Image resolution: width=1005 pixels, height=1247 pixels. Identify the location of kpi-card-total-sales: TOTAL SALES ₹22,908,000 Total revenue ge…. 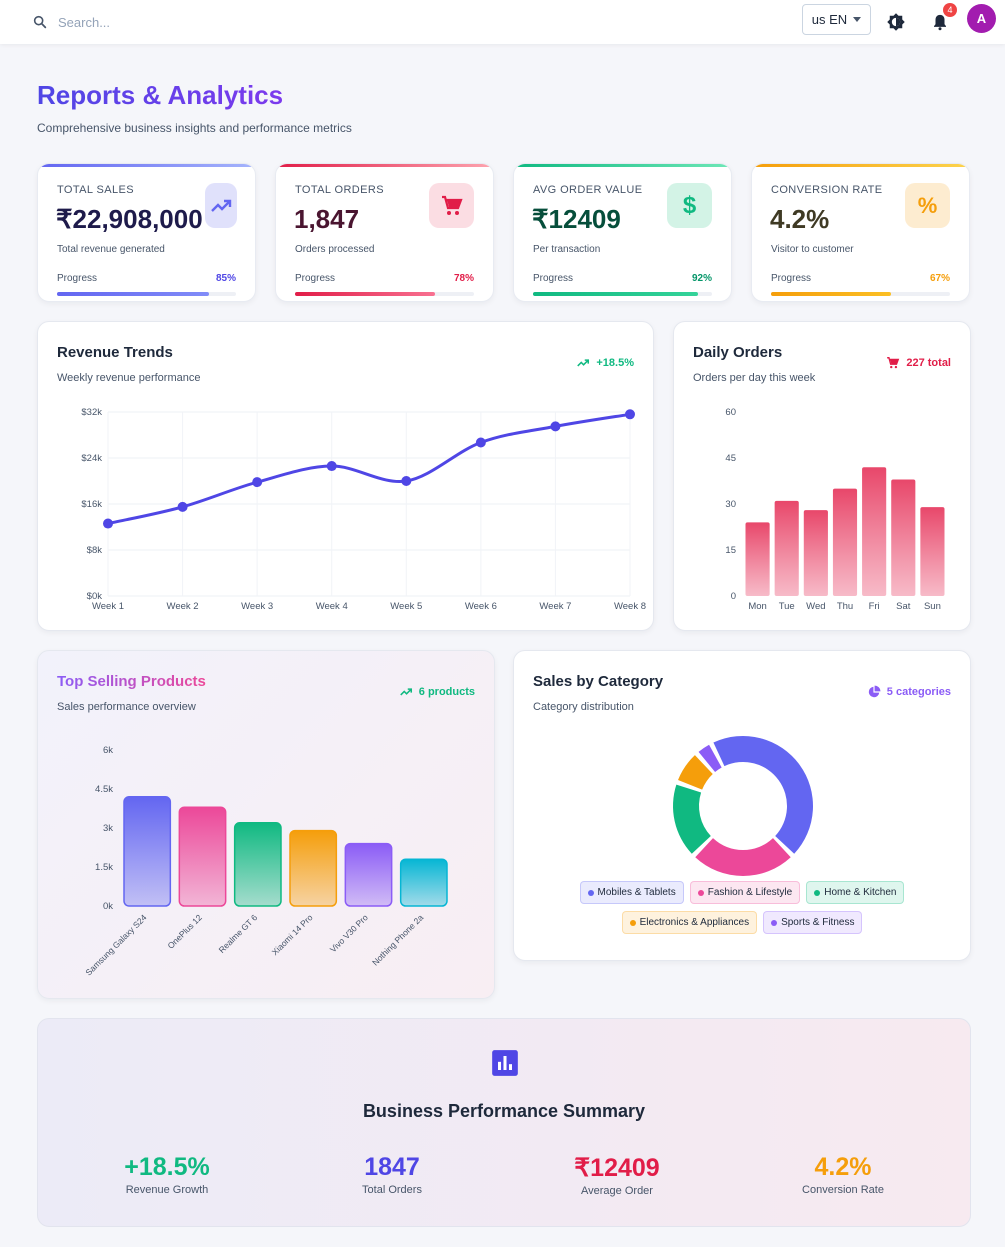
(146, 232).